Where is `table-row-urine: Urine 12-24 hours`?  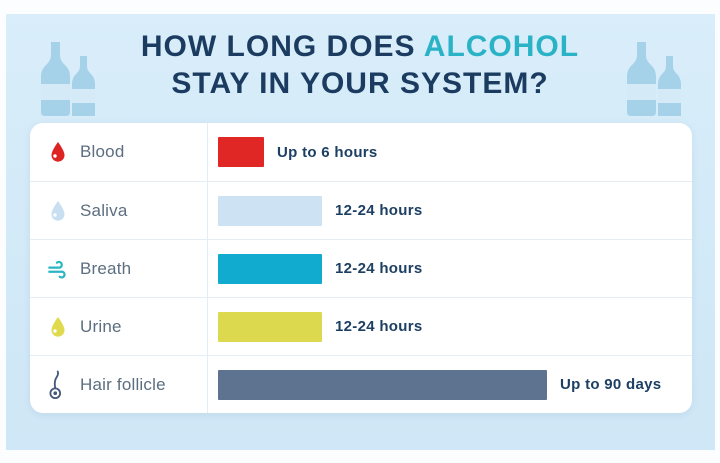
table-row-urine: Urine 12-24 hours is located at coordinates (361, 326).